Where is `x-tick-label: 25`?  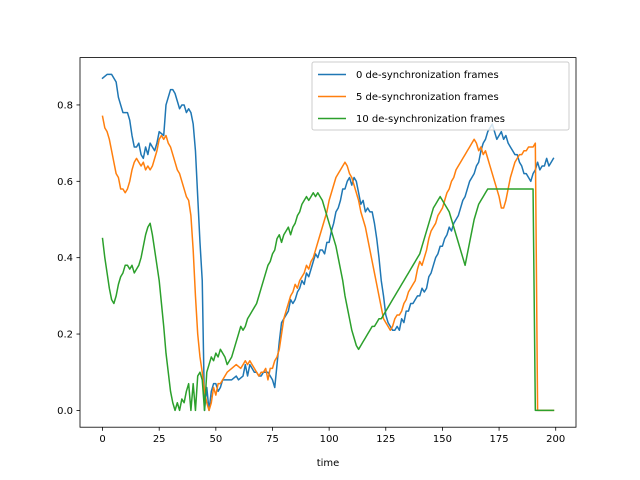
x-tick-label: 25 is located at coordinates (159, 439).